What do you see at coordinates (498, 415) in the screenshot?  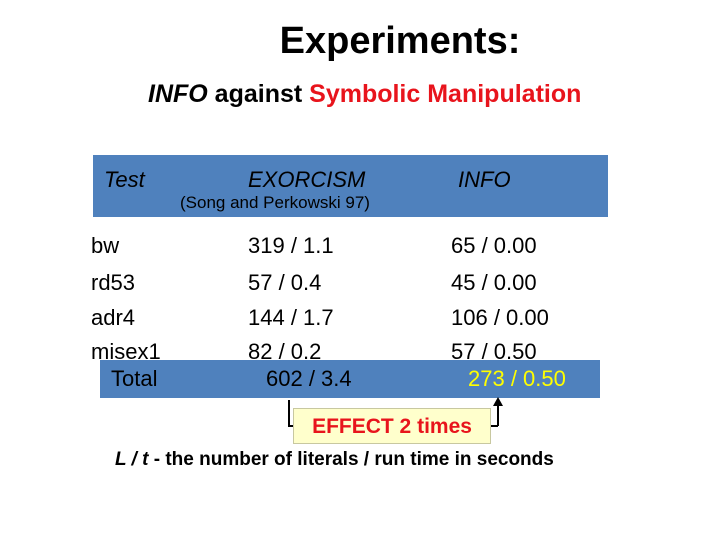 I see `connector-right` at bounding box center [498, 415].